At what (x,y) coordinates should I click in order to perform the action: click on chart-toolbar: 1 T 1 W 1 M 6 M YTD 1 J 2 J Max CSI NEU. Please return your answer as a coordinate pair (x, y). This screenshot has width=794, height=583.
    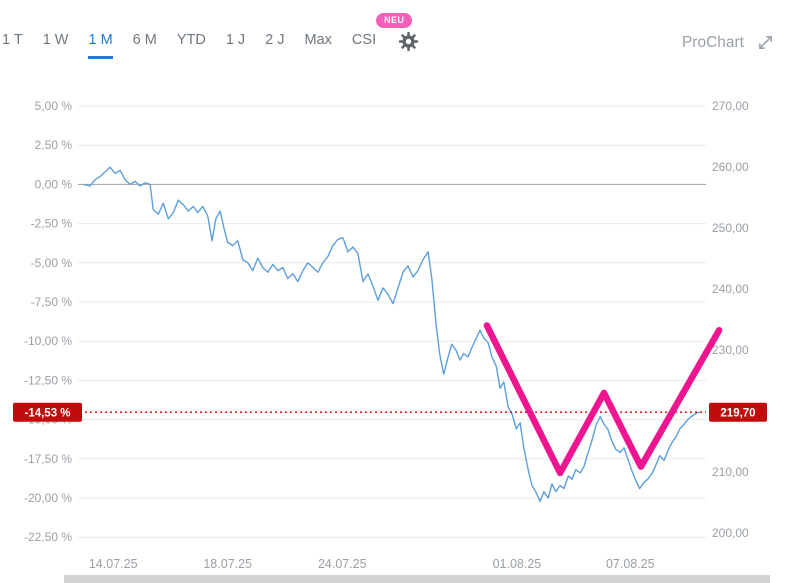
    Looking at the image, I should click on (397, 36).